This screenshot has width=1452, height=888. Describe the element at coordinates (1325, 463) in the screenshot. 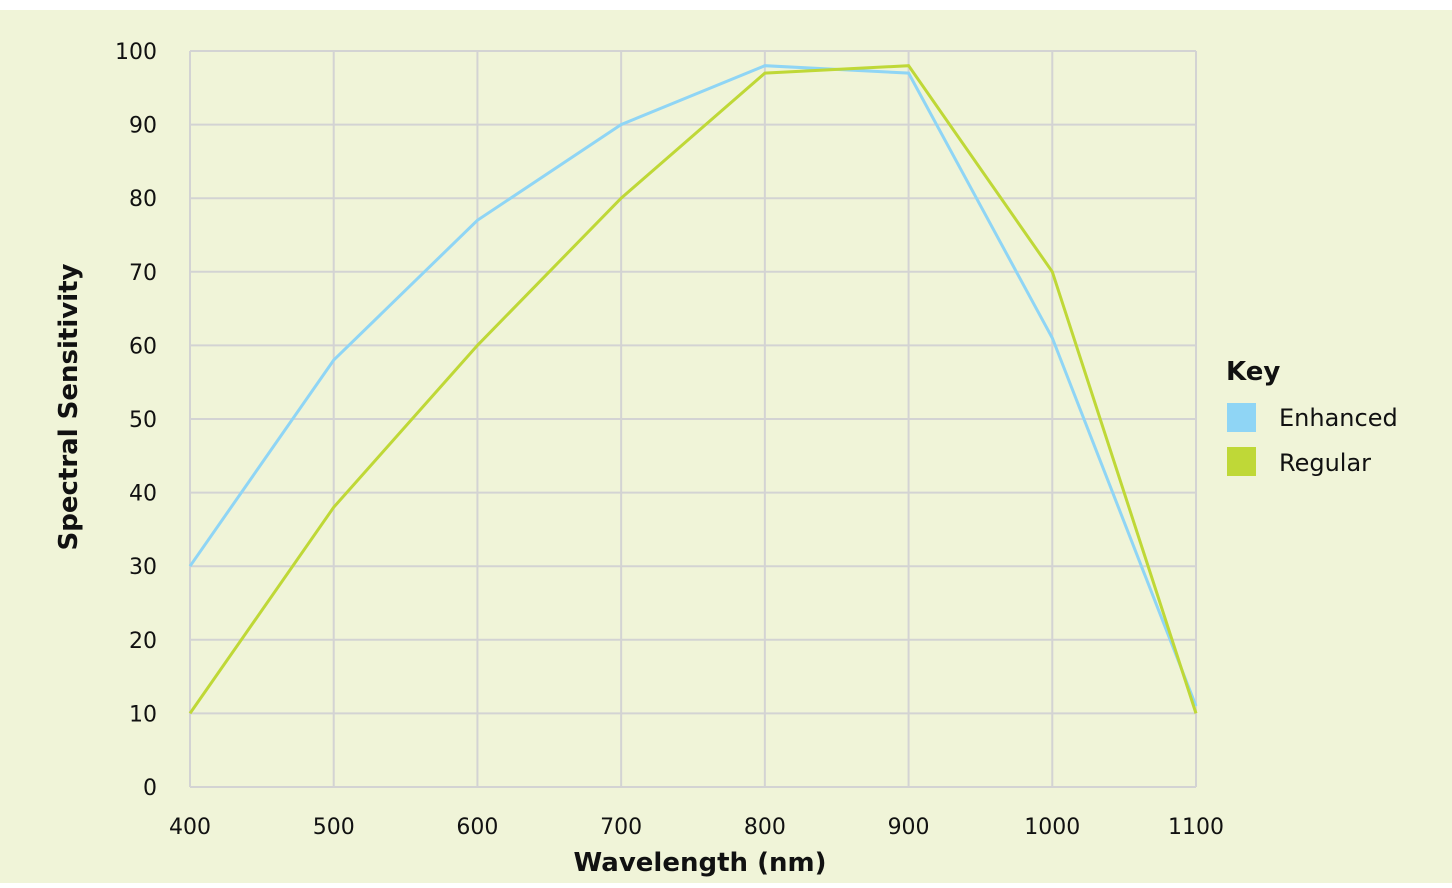

I see `legend-label-regular: Regular` at that location.